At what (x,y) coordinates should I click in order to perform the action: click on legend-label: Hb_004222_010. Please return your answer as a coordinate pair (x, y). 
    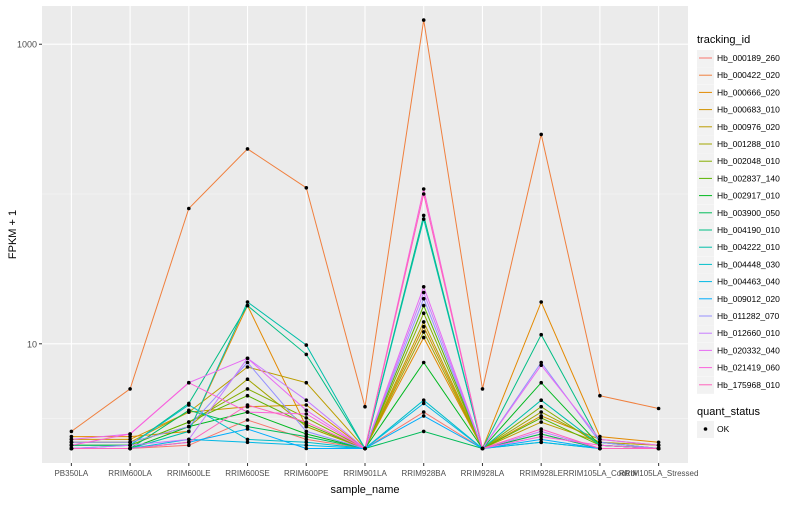
    Looking at the image, I should click on (748, 247).